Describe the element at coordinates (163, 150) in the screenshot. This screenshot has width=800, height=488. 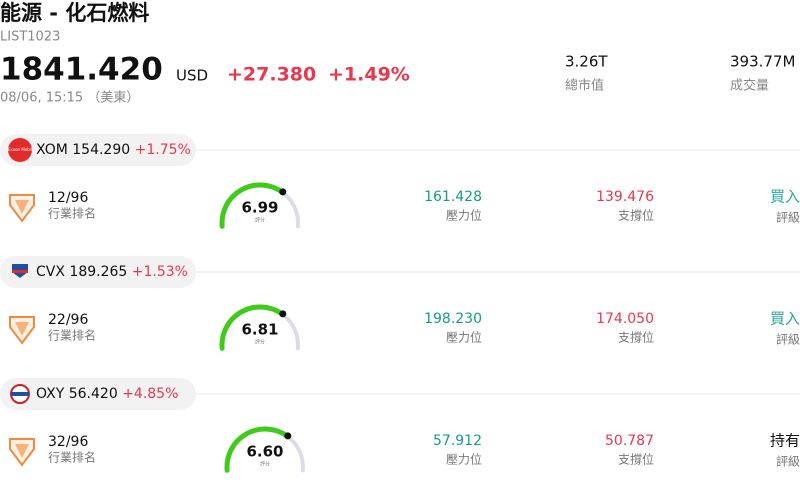
I see `ticker-change: +1.75%` at that location.